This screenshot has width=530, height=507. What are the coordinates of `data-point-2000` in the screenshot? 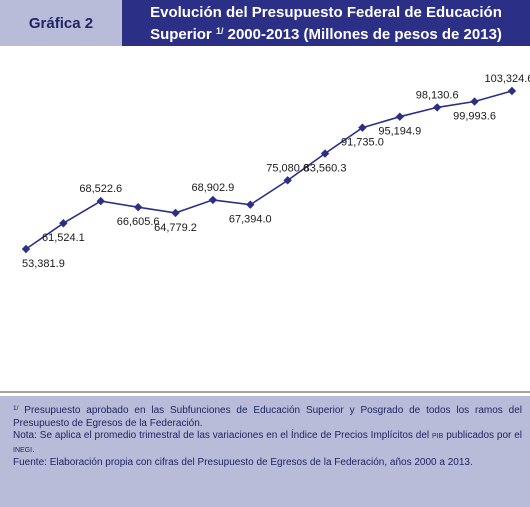 It's located at (26, 249).